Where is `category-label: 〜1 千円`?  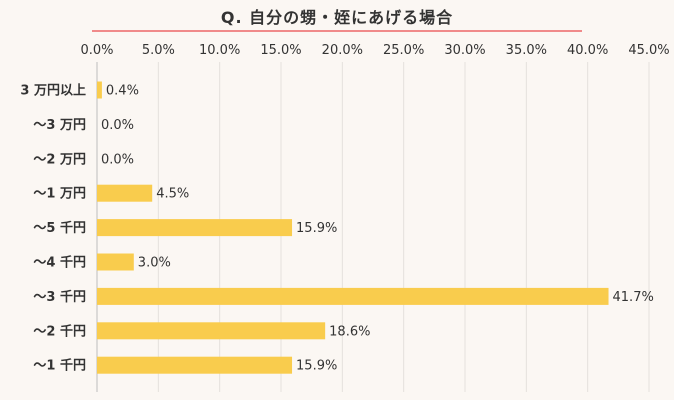 category-label: 〜1 千円 is located at coordinates (59, 366).